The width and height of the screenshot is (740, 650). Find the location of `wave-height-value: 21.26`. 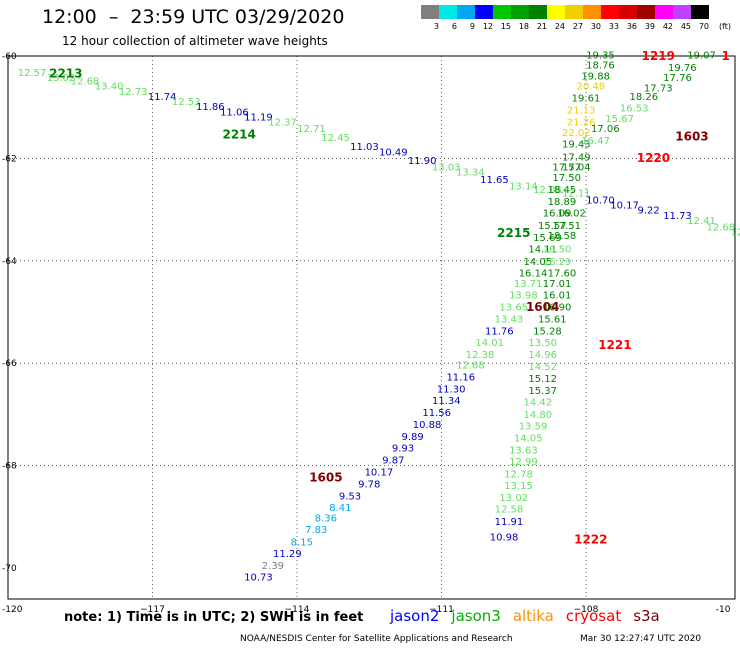

wave-height-value: 21.26 is located at coordinates (581, 123).